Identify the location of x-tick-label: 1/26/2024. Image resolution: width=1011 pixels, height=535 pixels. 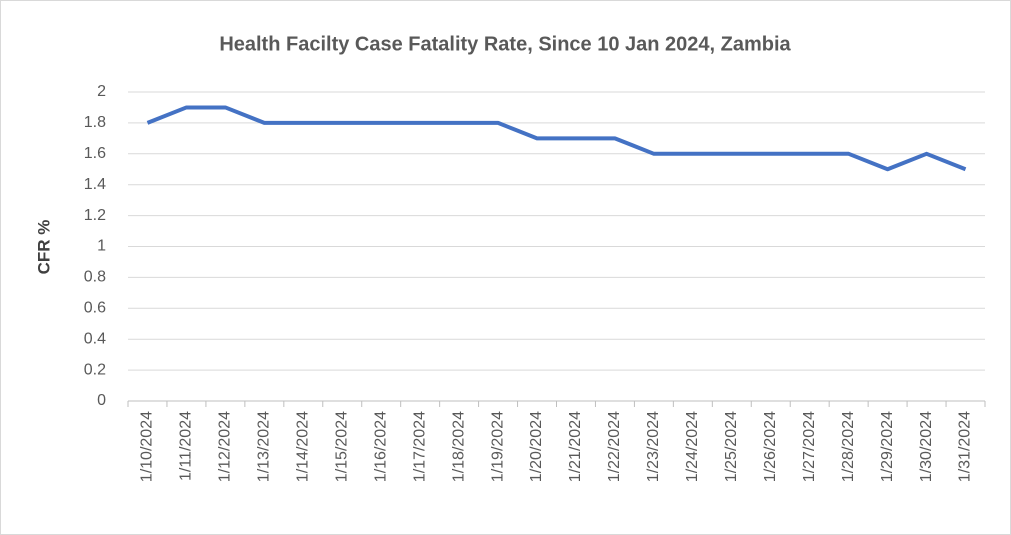
(770, 446).